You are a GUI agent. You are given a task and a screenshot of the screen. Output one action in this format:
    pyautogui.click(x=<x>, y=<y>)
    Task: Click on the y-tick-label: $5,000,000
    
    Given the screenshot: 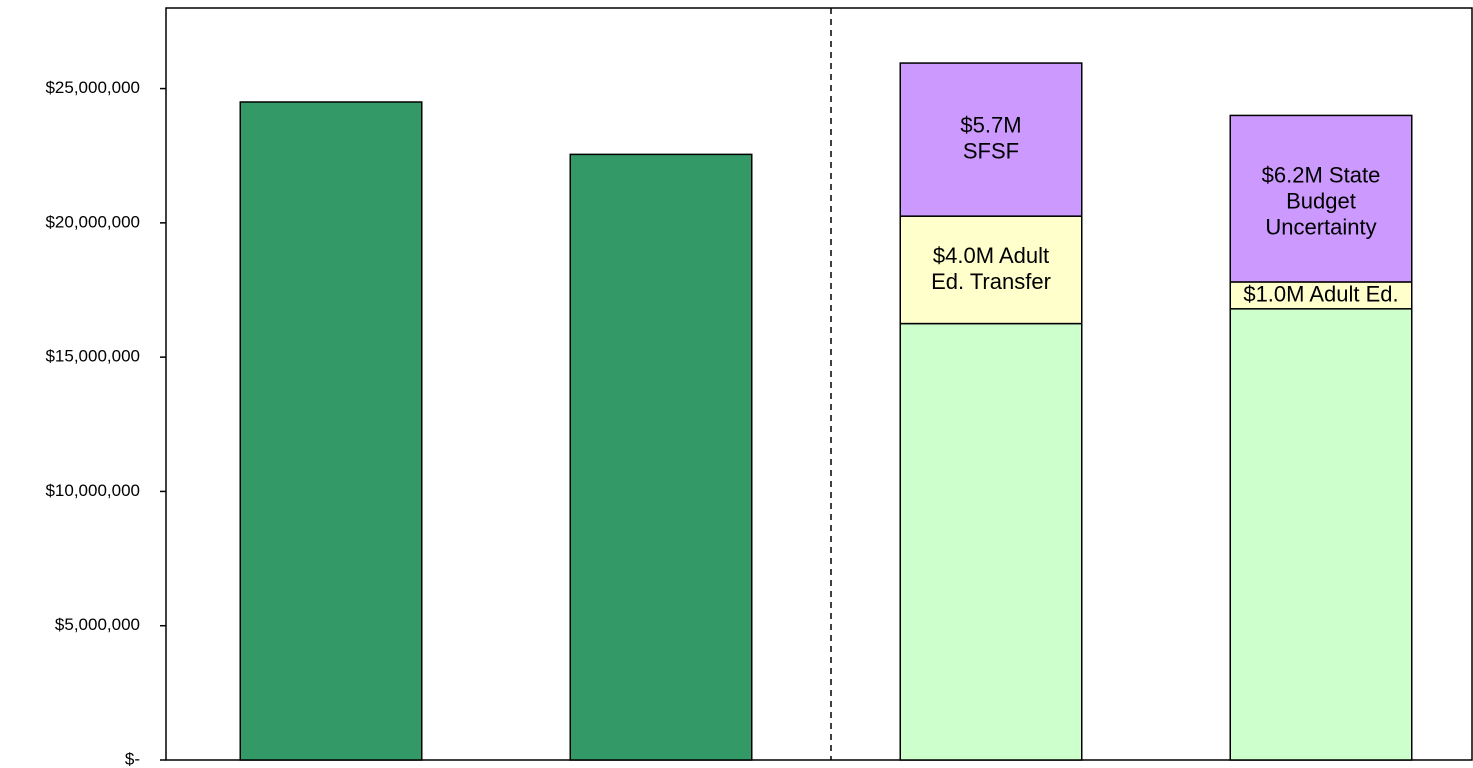 What is the action you would take?
    pyautogui.click(x=97, y=624)
    